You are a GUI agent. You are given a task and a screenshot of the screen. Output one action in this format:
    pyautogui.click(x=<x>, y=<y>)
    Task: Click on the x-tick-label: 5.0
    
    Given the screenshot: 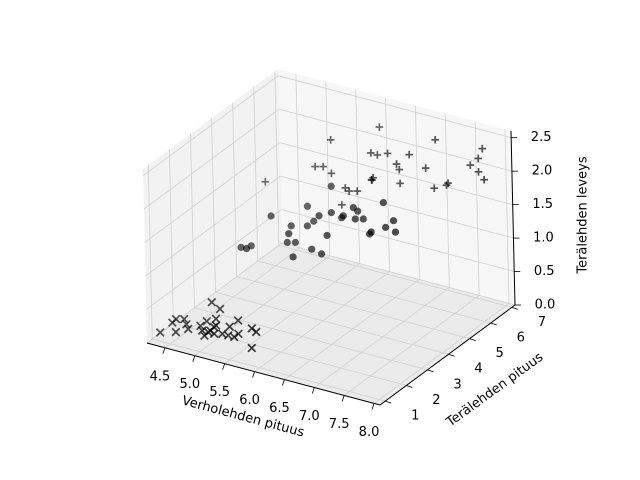 What is the action you would take?
    pyautogui.click(x=189, y=384)
    